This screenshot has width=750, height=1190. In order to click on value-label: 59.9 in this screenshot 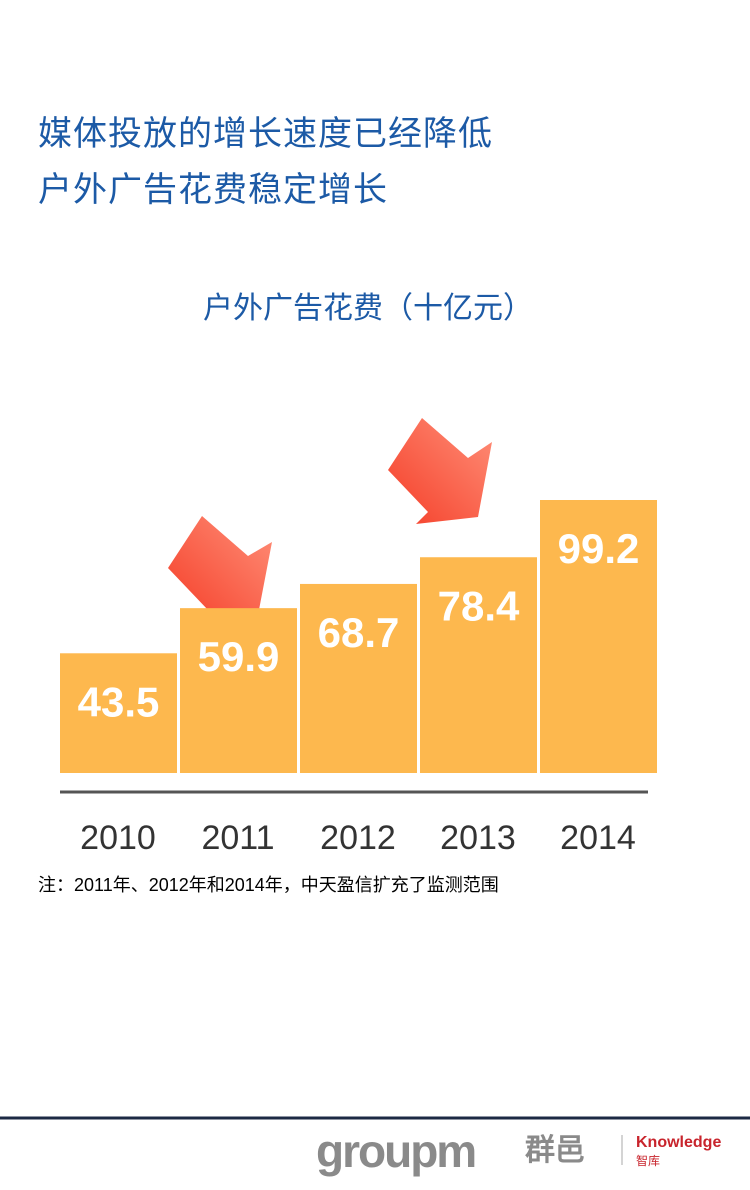, I will do `click(239, 656)`.